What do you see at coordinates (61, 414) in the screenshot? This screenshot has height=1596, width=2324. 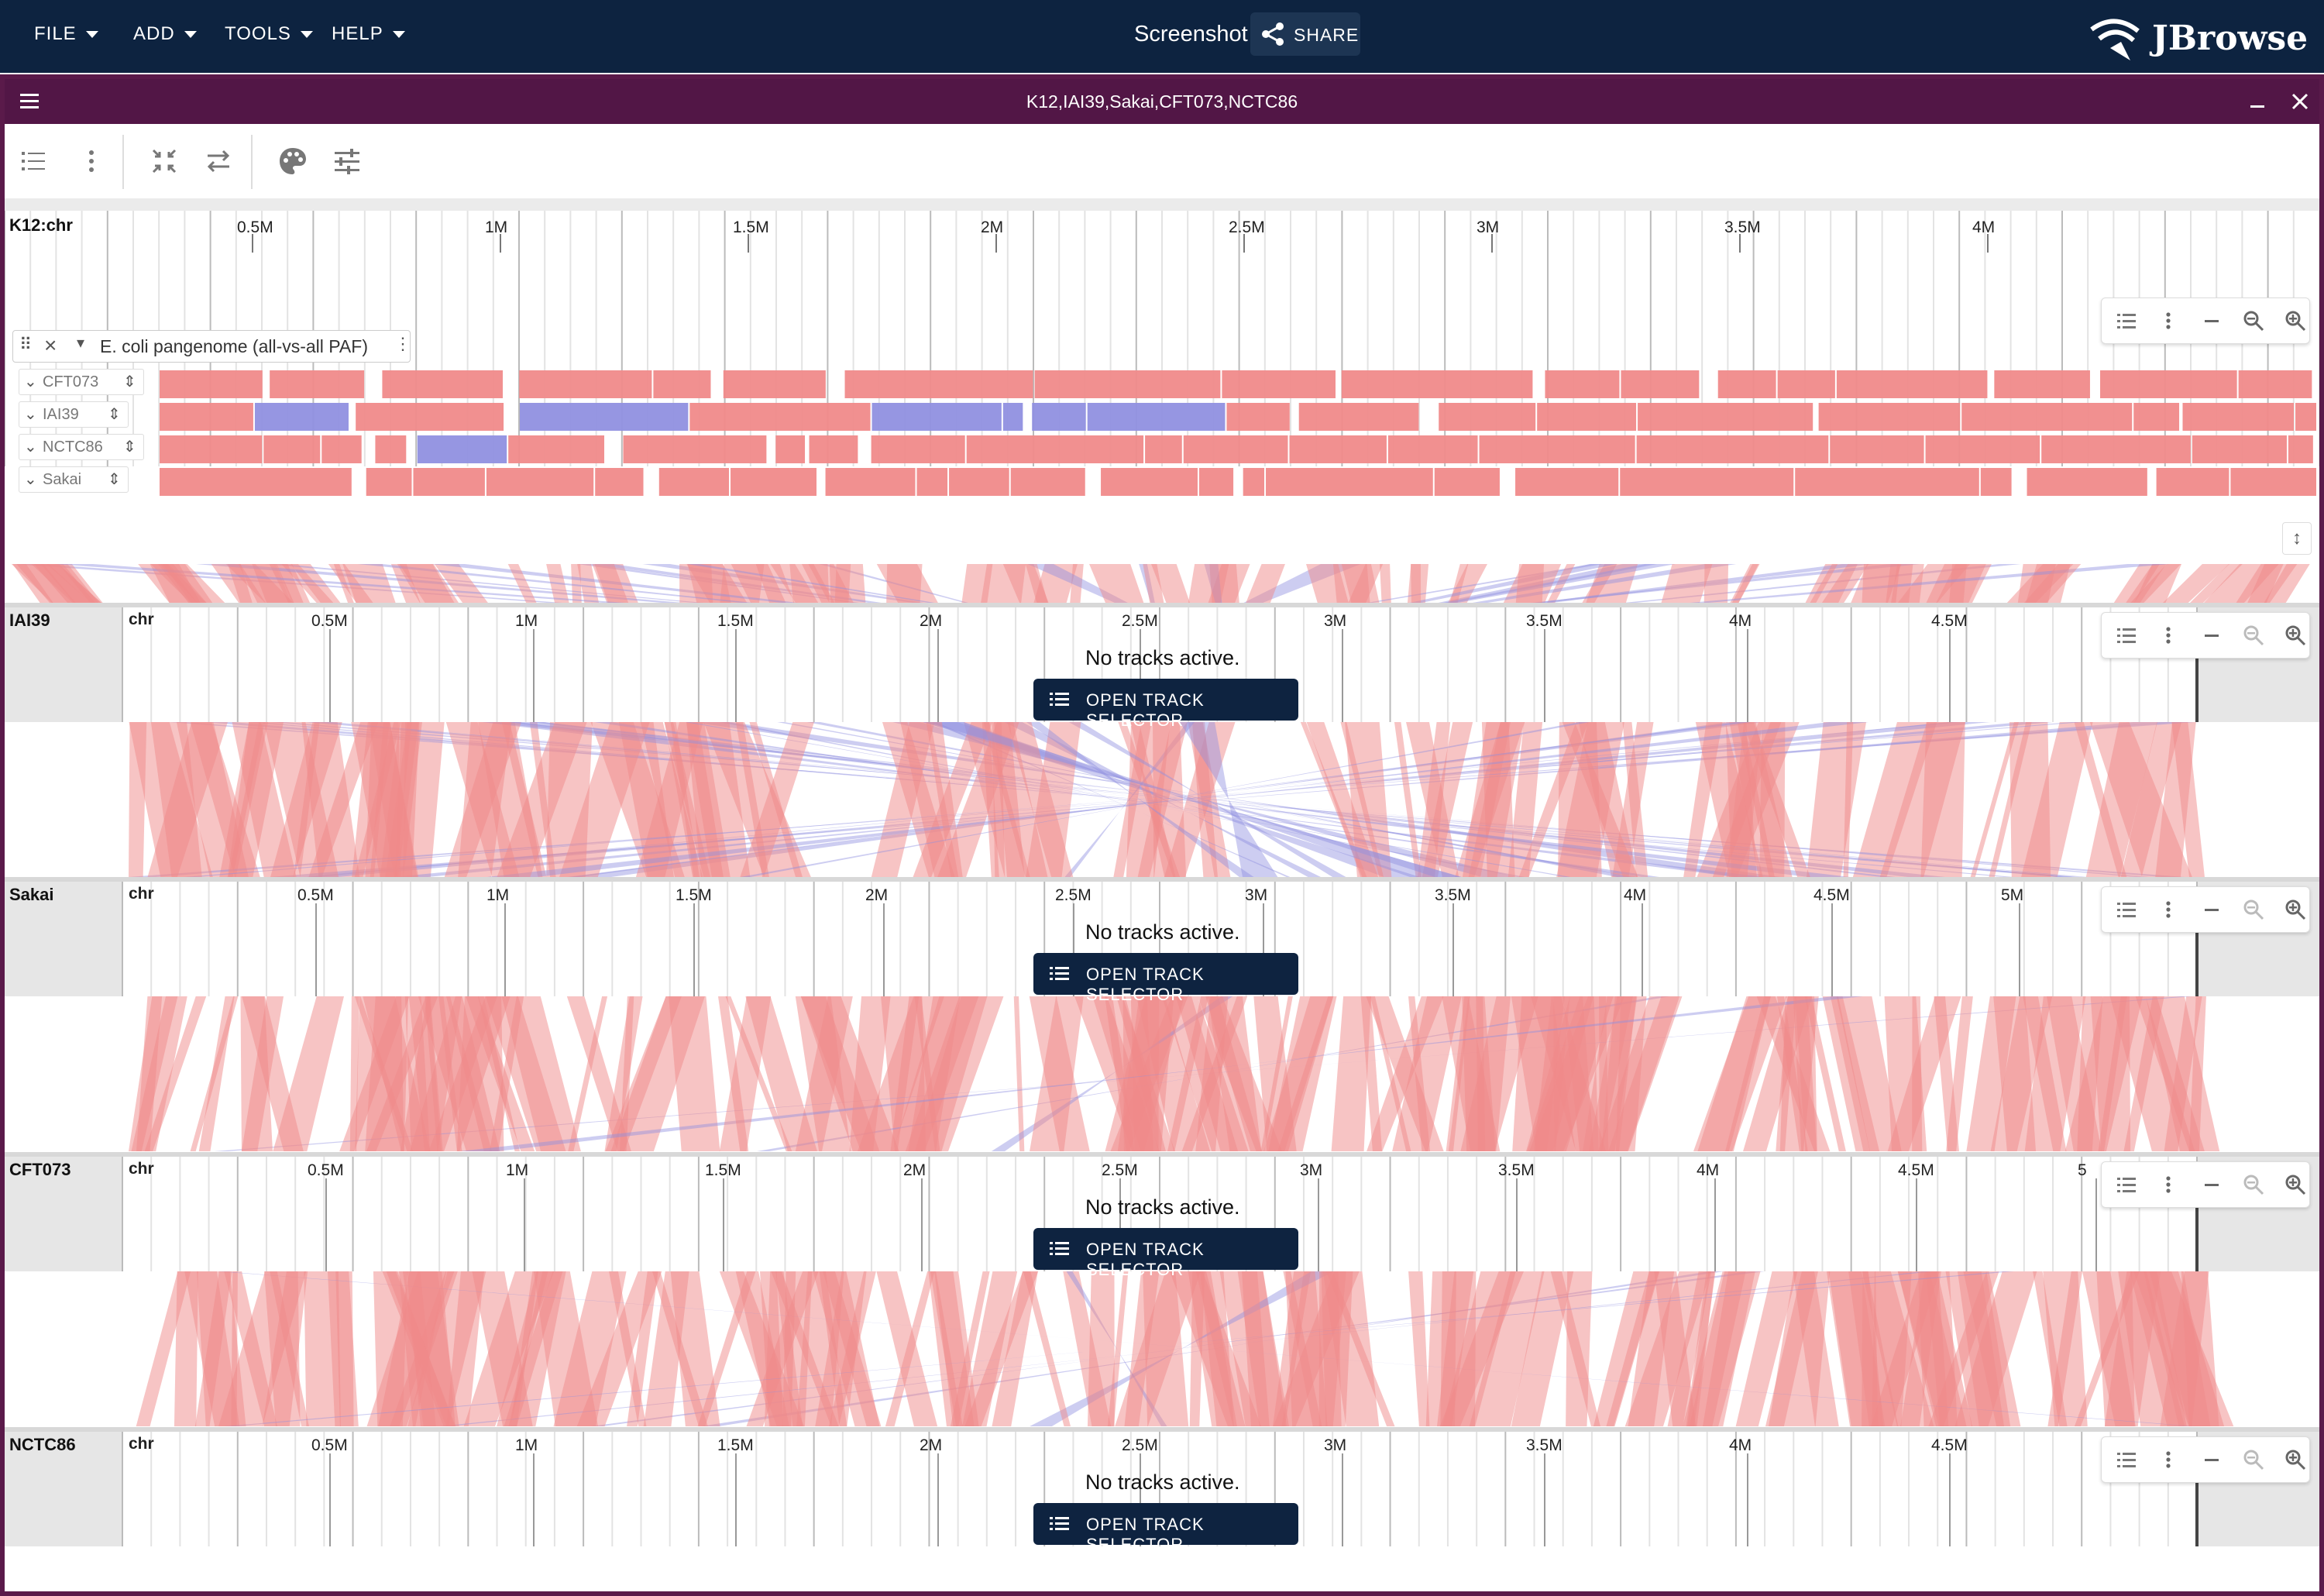 I see `subtrack-name: IAI39` at bounding box center [61, 414].